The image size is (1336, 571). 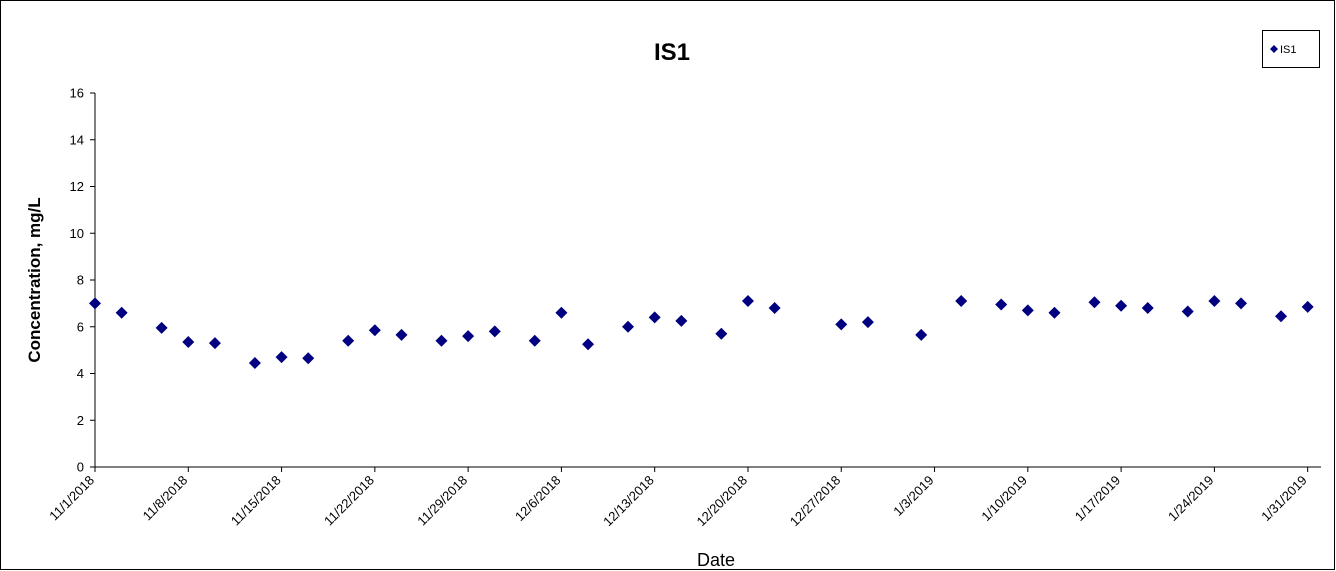 I want to click on y-tick-label: 4, so click(x=80, y=373).